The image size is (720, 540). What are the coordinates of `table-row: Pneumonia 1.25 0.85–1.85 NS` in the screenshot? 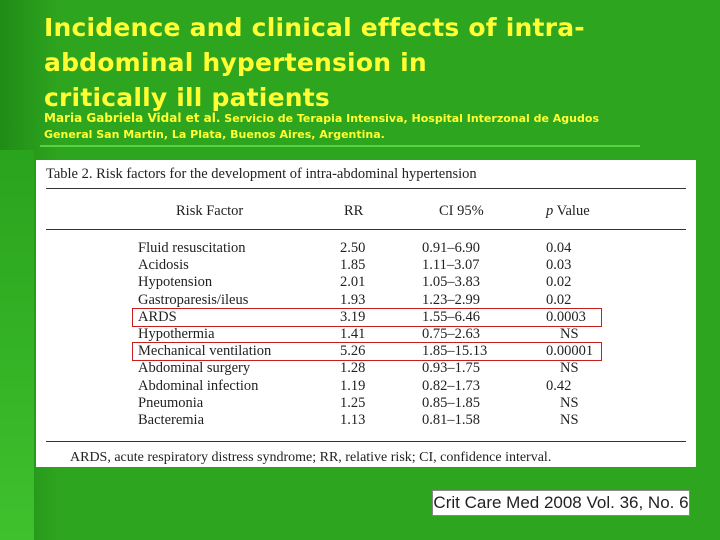 It's located at (366, 403).